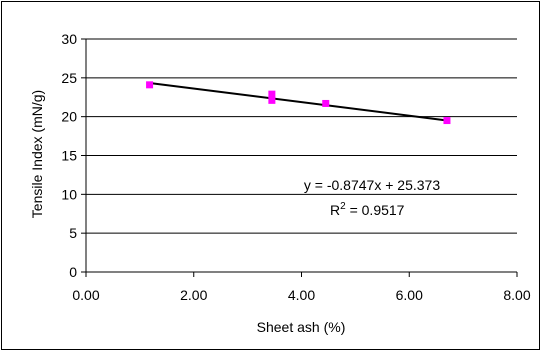 The height and width of the screenshot is (354, 544). I want to click on x-tick-label-0.00: 0.00, so click(85, 295).